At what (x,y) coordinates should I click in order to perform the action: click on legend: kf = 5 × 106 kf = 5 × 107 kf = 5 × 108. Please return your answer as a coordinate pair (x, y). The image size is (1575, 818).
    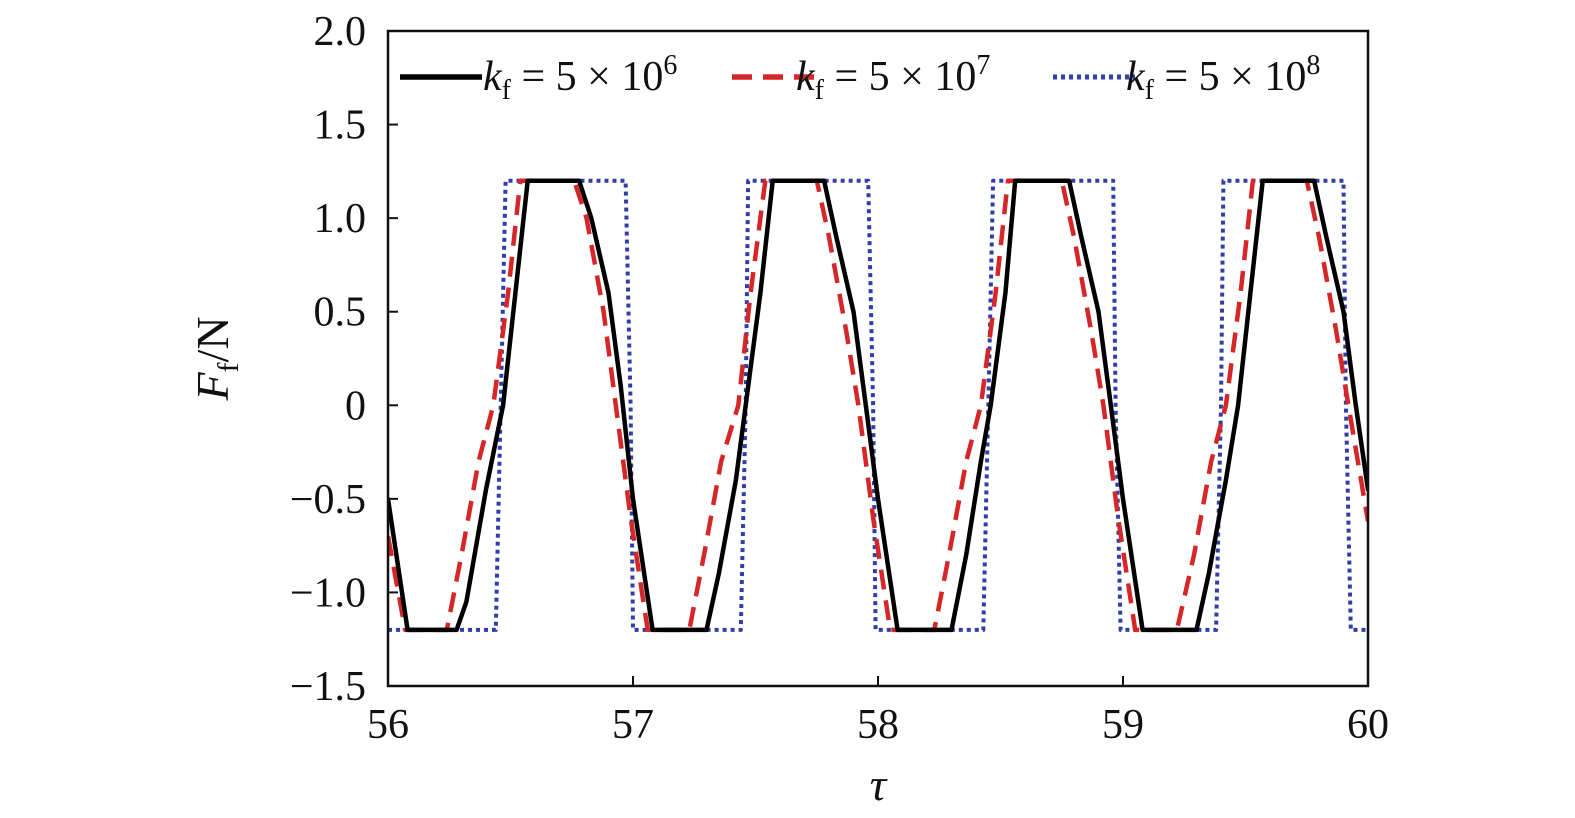
    Looking at the image, I should click on (860, 78).